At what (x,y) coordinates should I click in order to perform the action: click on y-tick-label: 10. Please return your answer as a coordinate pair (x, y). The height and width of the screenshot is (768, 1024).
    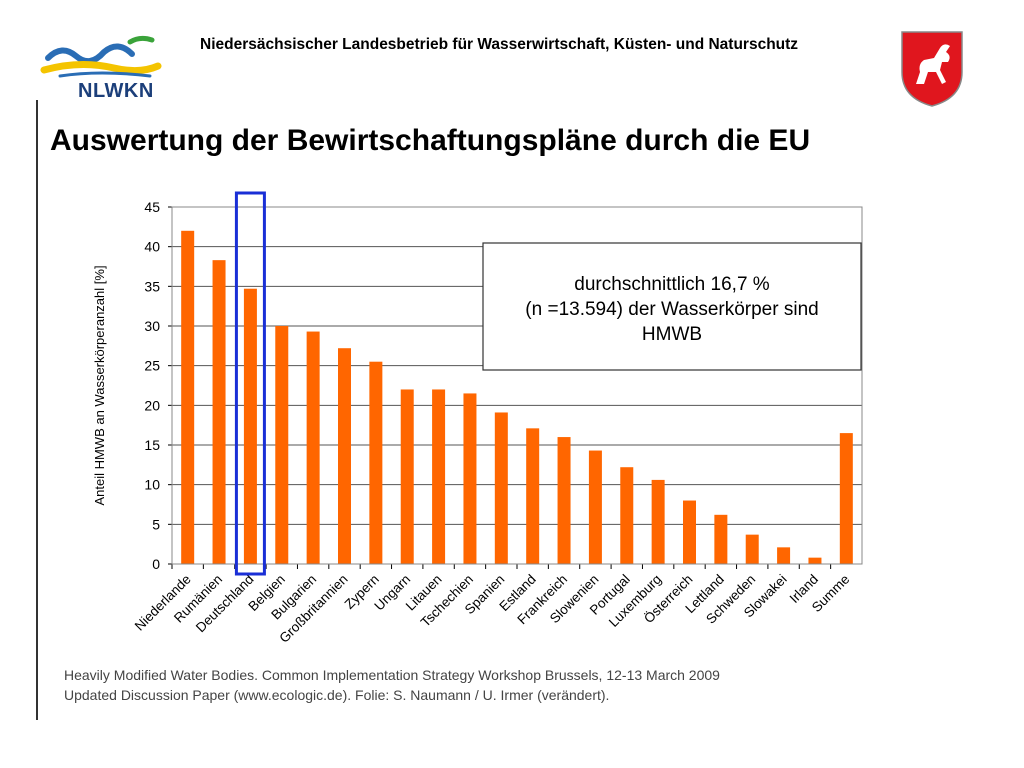
    Looking at the image, I should click on (152, 485).